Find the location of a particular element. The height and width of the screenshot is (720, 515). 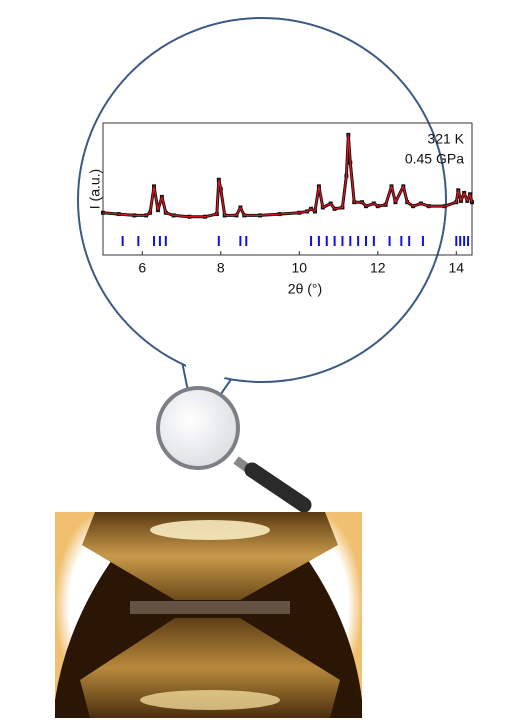

photo-glow-left is located at coordinates (102, 606).